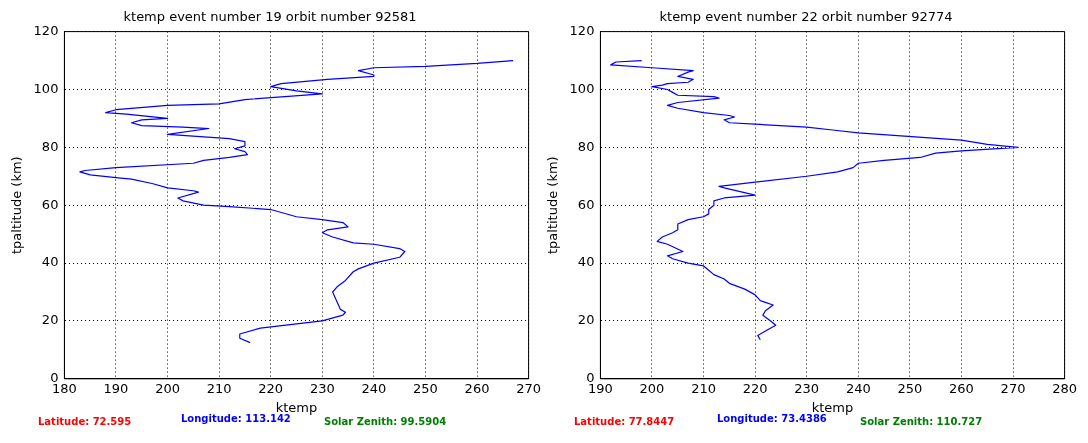 The image size is (1088, 443). What do you see at coordinates (236, 419) in the screenshot?
I see `text: Longitude: 113.142` at bounding box center [236, 419].